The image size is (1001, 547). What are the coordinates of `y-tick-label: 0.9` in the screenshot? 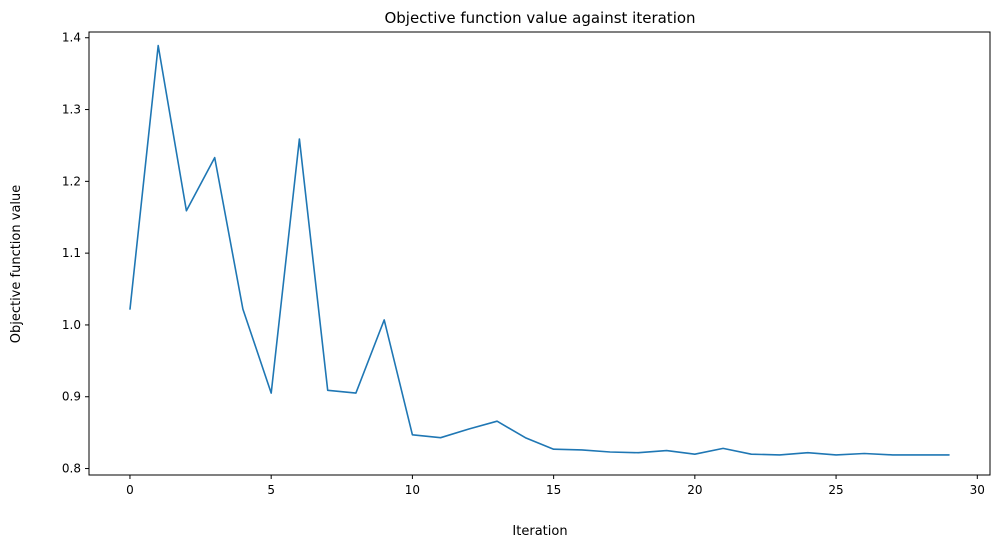 It's located at (71, 397).